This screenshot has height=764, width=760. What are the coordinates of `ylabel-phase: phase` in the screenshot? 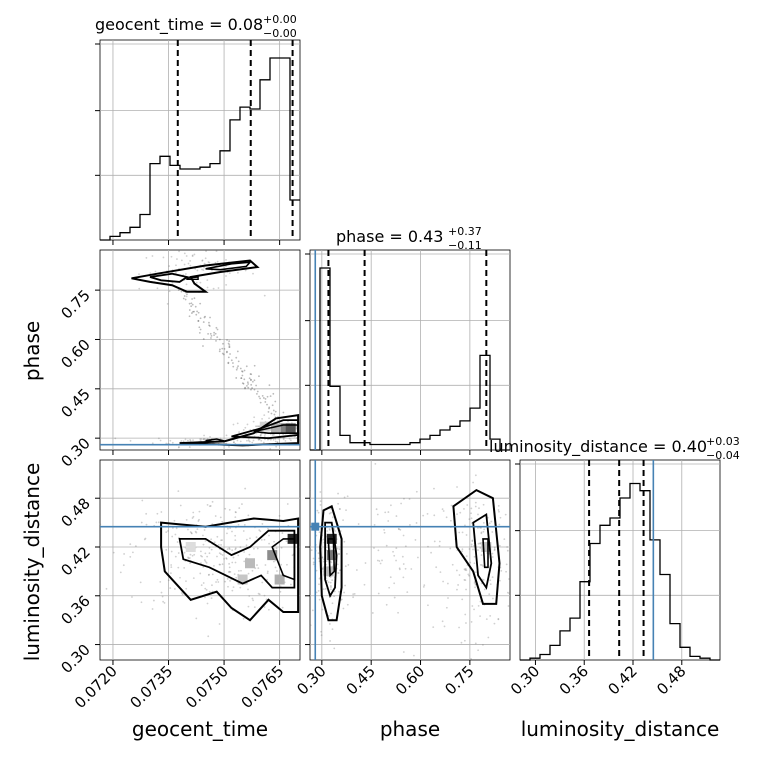 It's located at (32, 351).